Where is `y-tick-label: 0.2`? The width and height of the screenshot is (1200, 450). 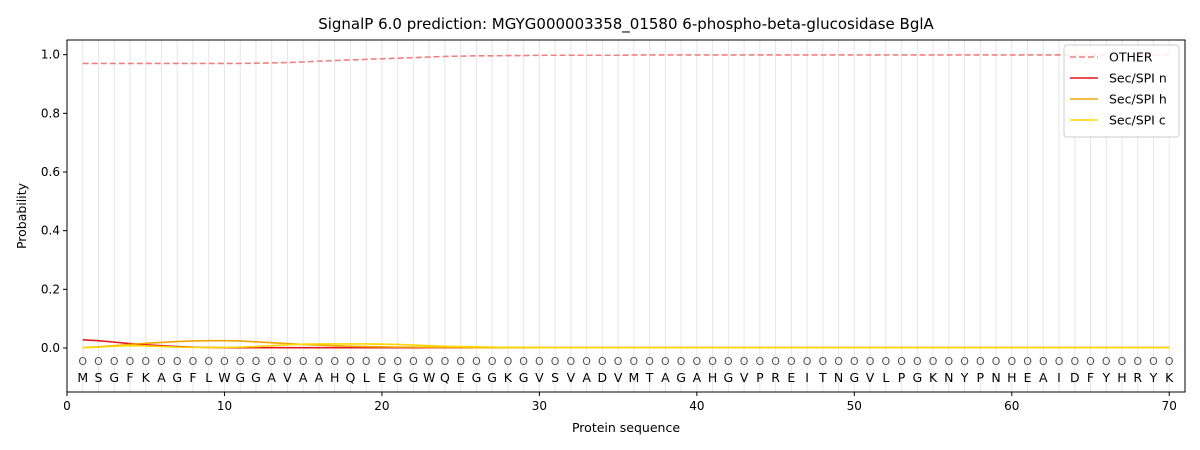 y-tick-label: 0.2 is located at coordinates (50, 289).